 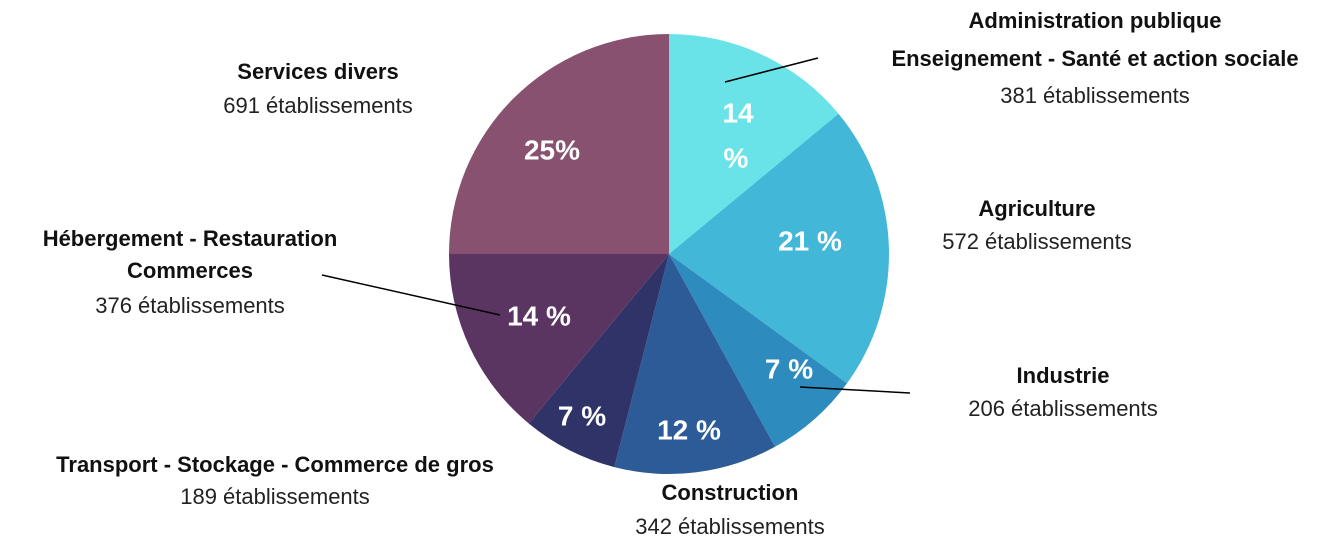 I want to click on category-count: 381 établissements, so click(x=1095, y=95).